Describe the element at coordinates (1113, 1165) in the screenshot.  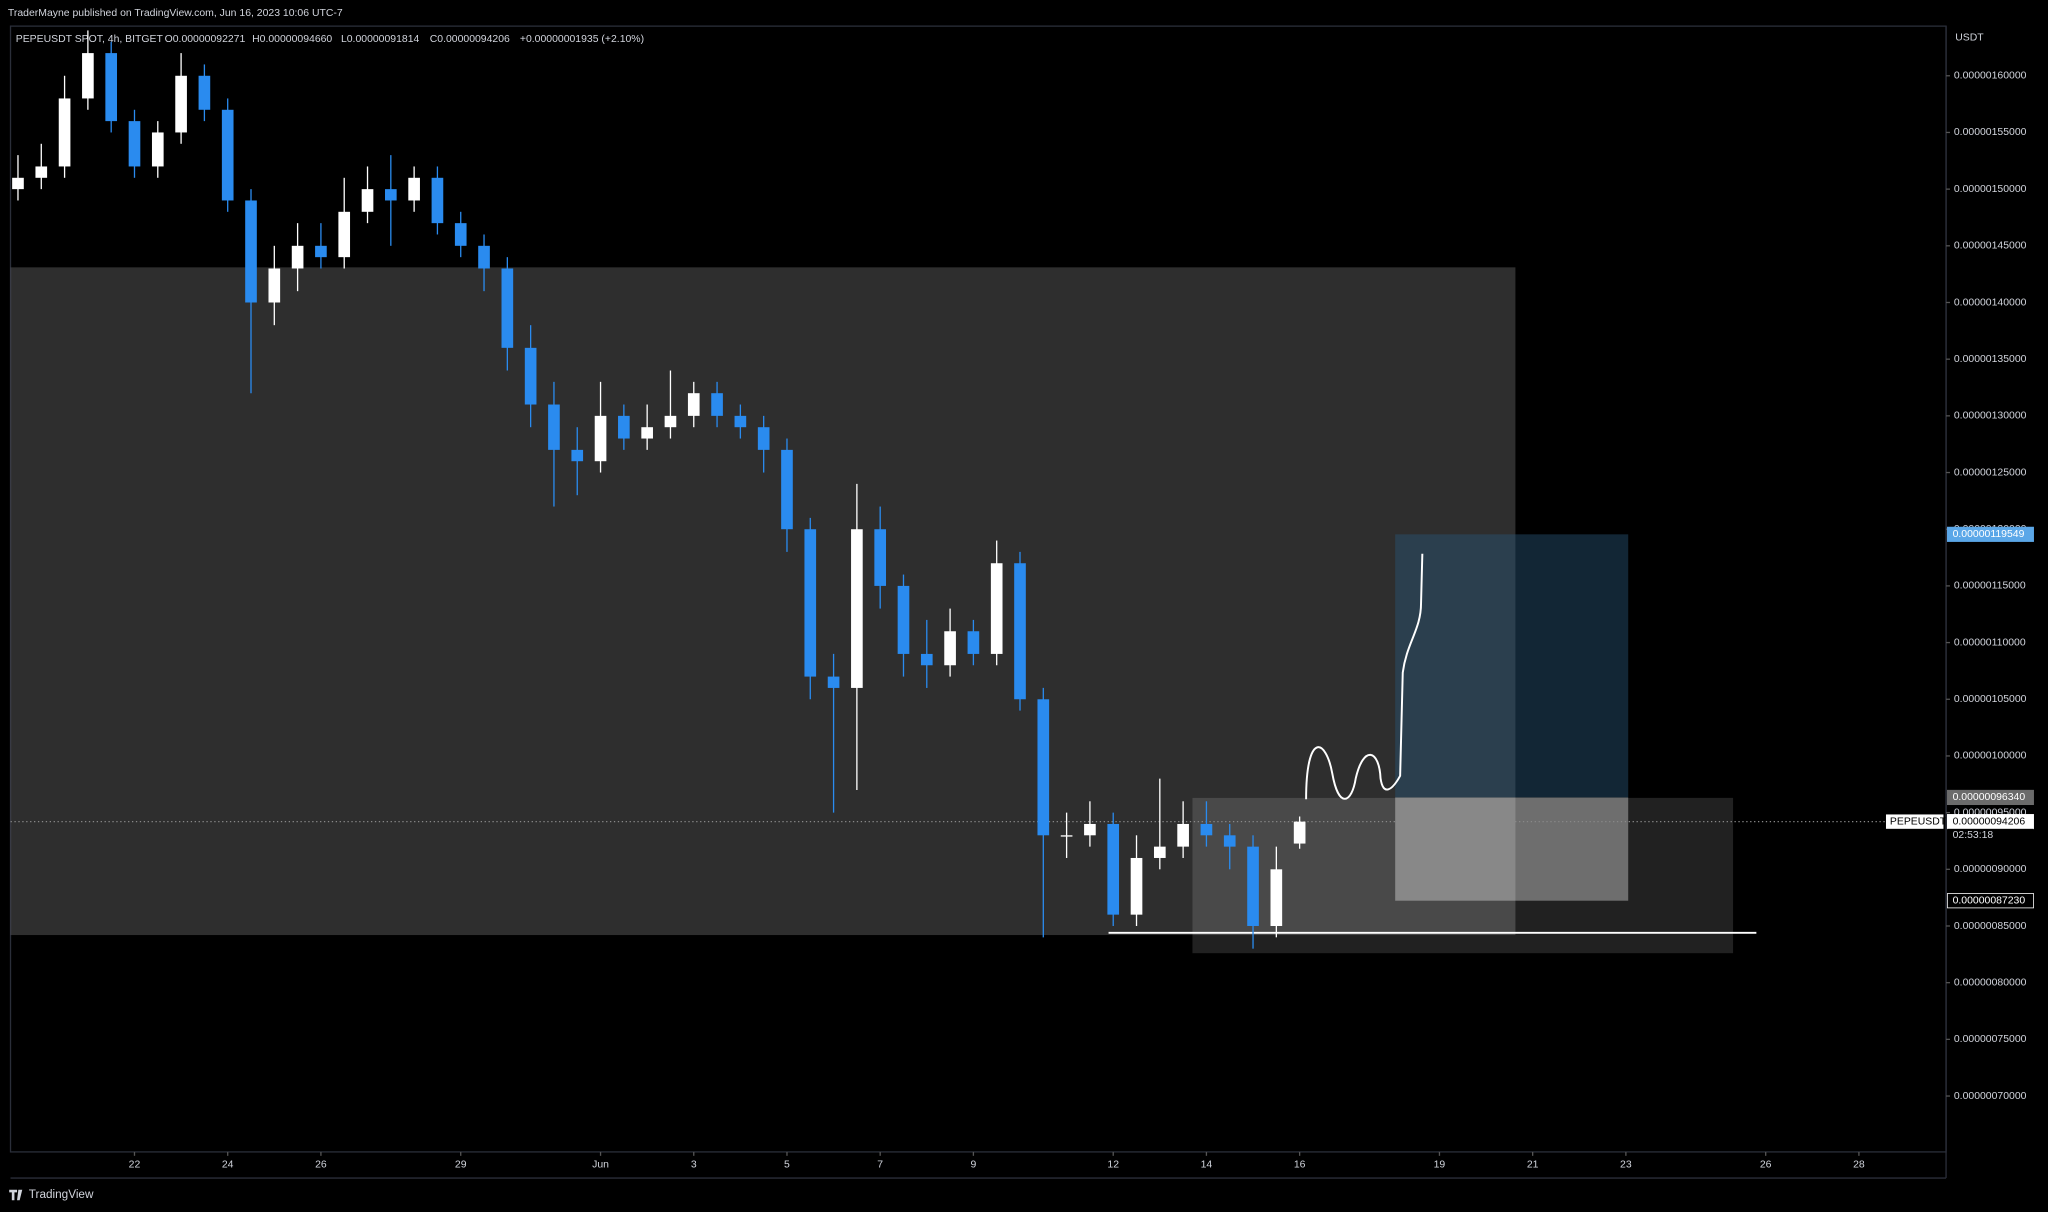
I see `x-tick-label: 12` at that location.